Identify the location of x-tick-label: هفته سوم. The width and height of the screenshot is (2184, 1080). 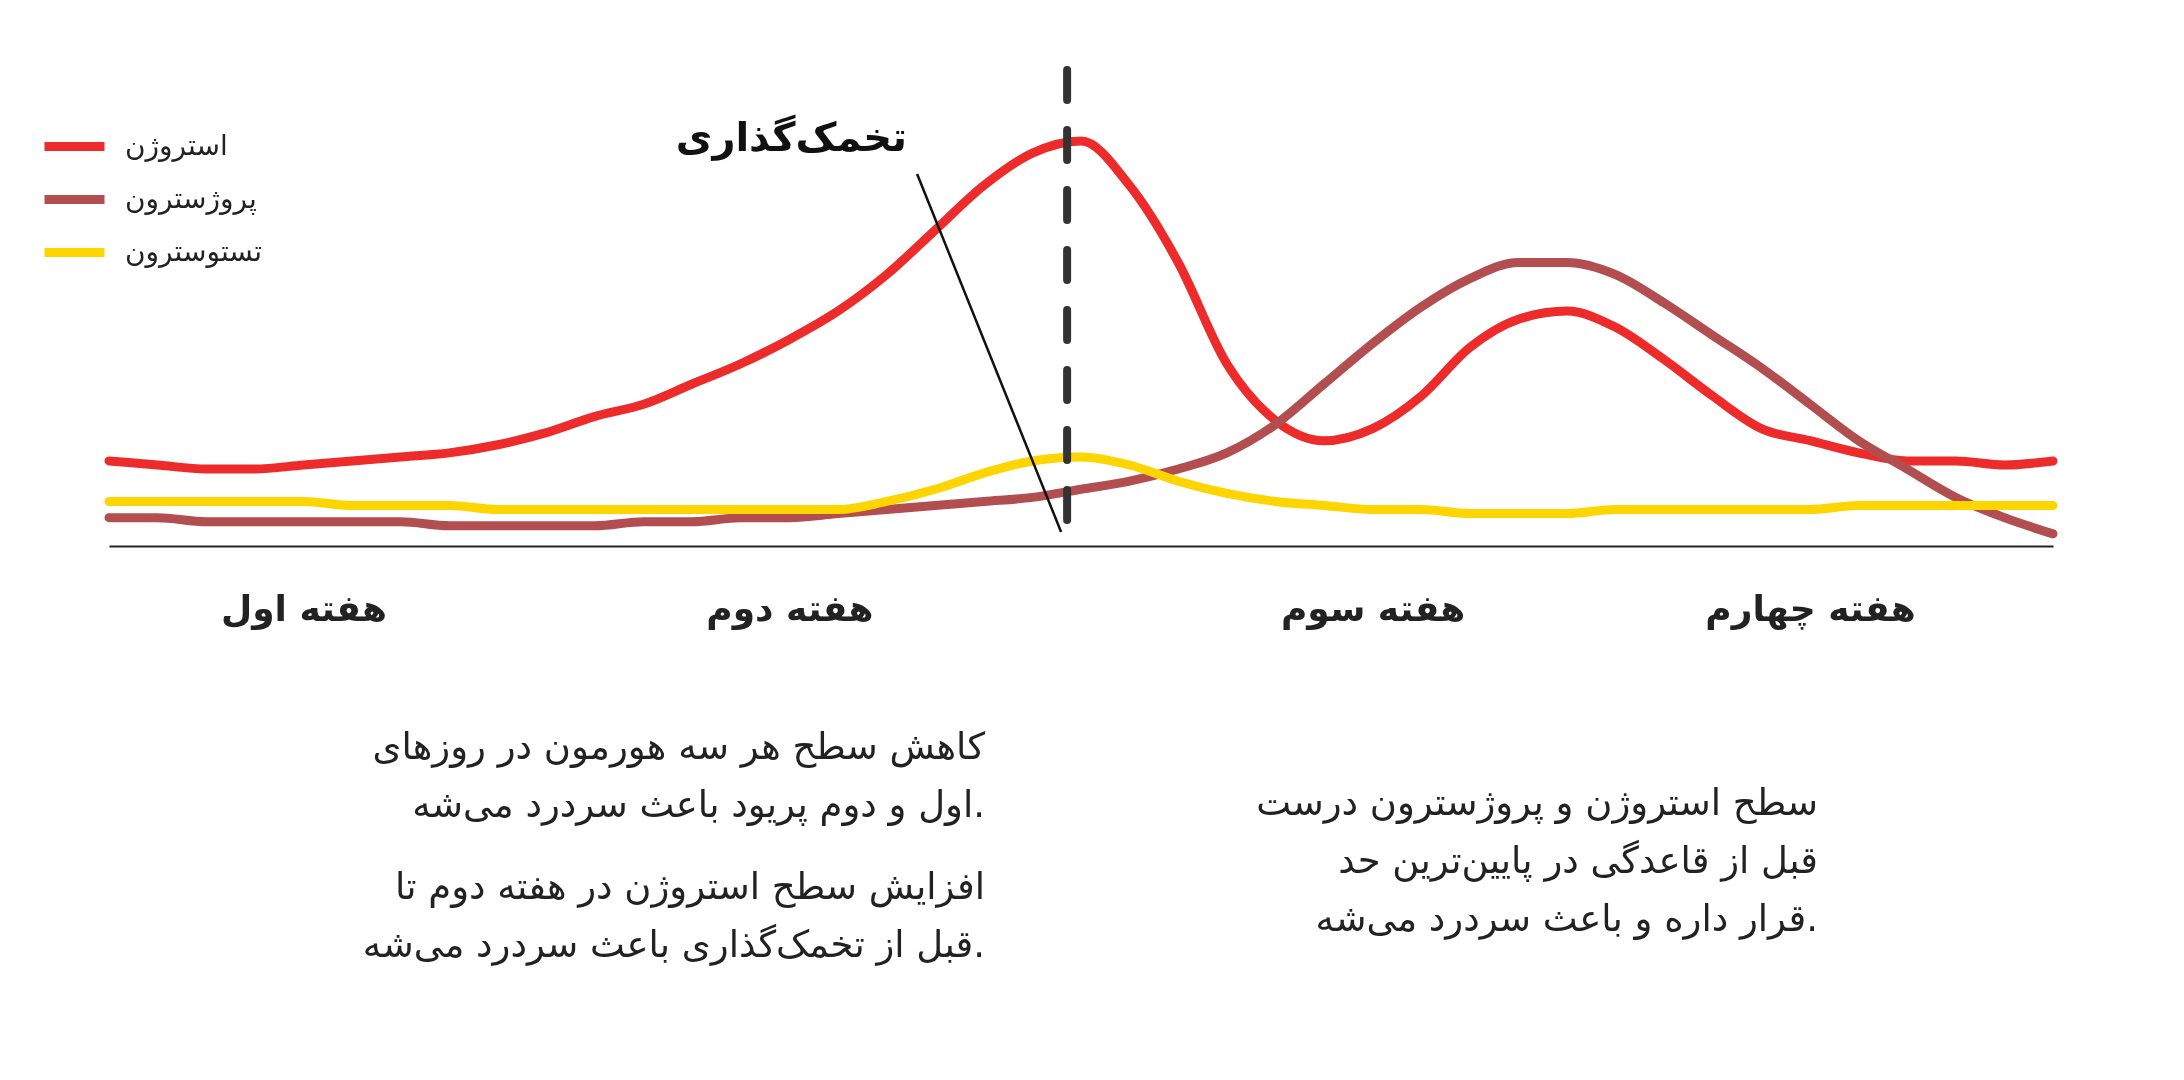
(1373, 608).